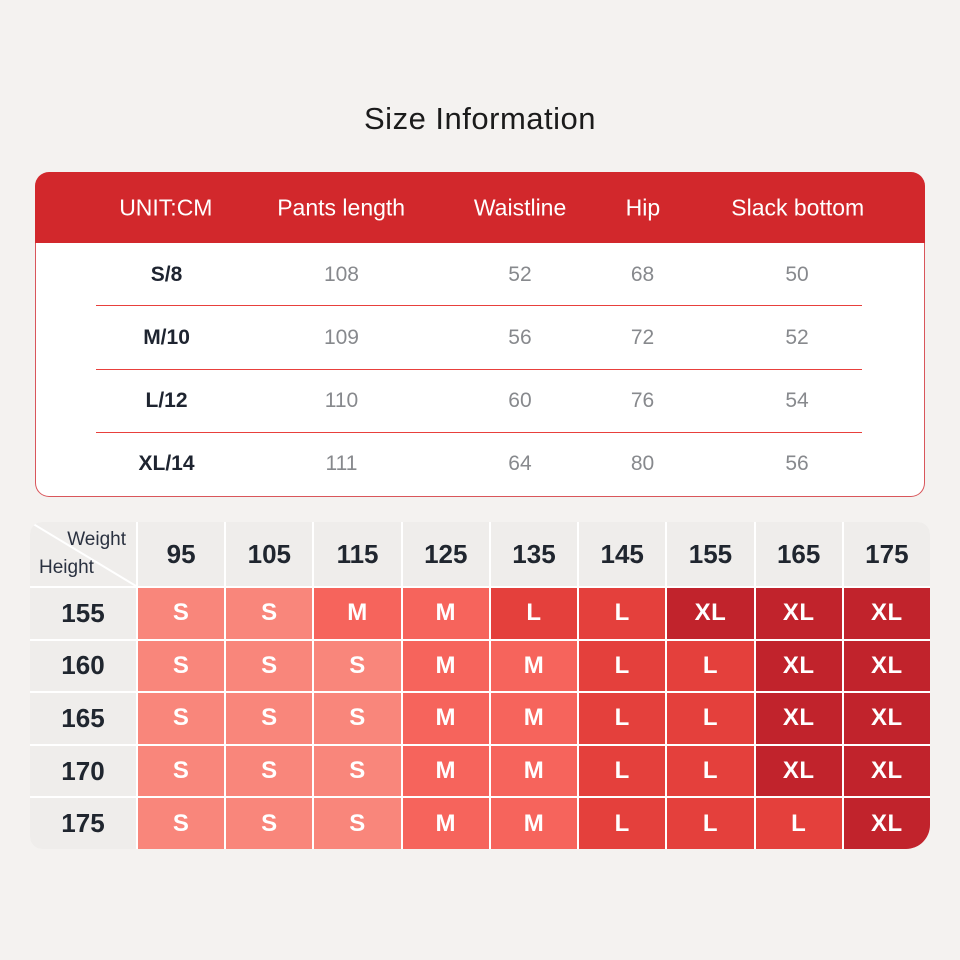  I want to click on weight-axis-label: Weight, so click(96, 539).